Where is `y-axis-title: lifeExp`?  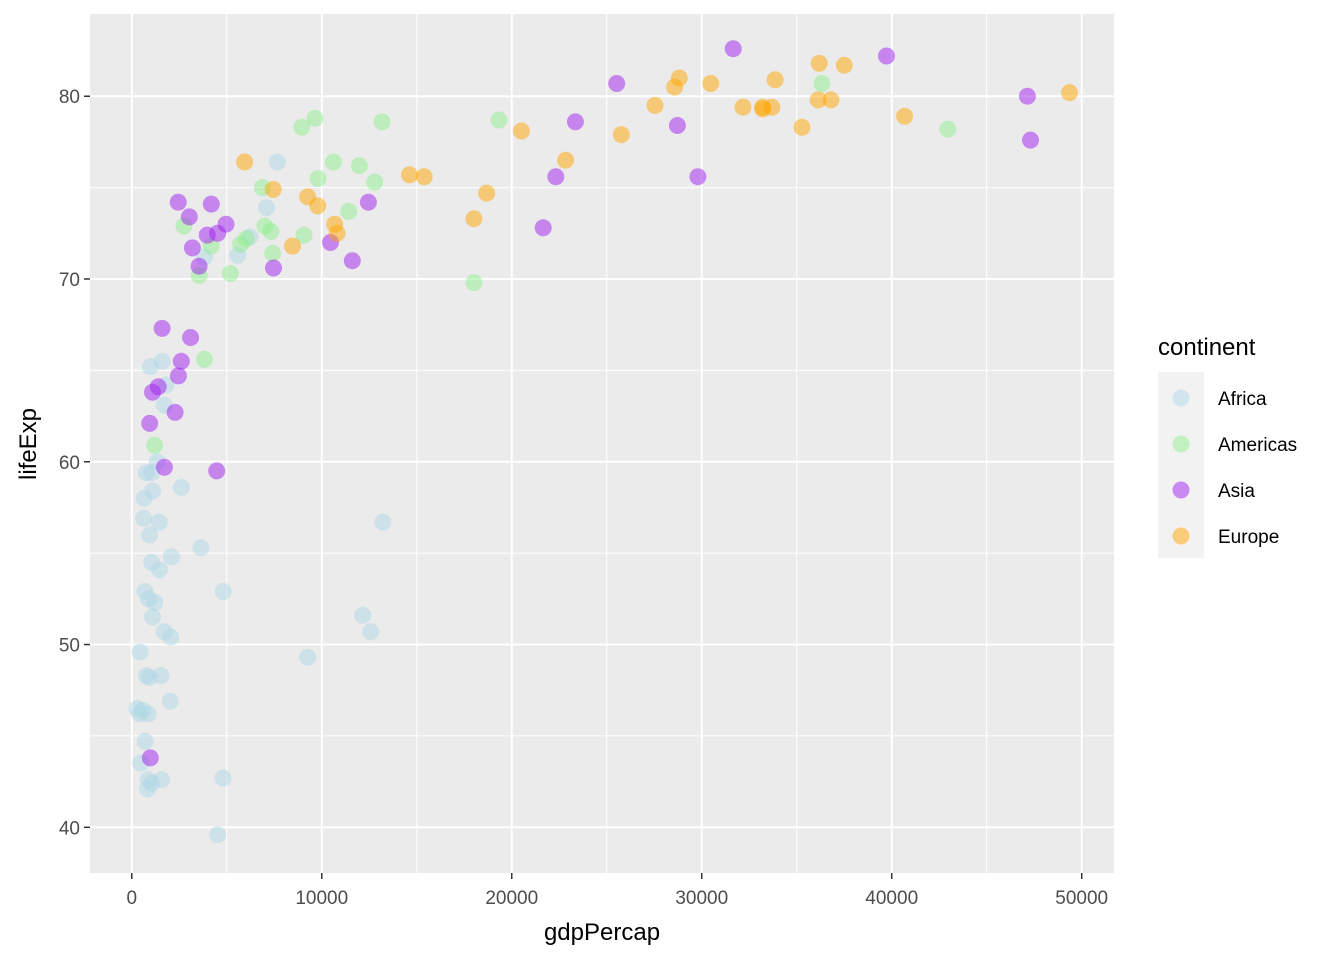 y-axis-title: lifeExp is located at coordinates (28, 444).